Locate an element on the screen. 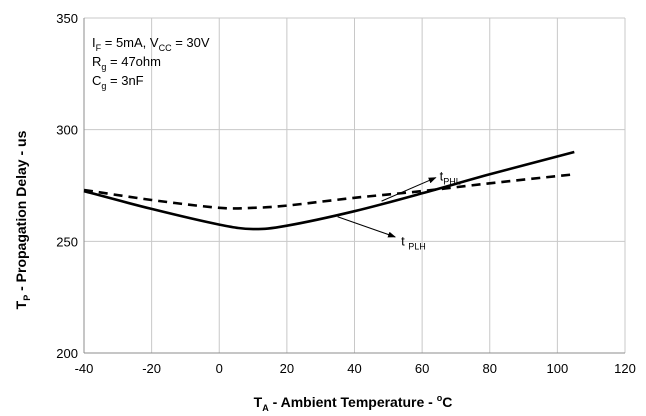 The height and width of the screenshot is (416, 646). series-line-plh is located at coordinates (329, 190).